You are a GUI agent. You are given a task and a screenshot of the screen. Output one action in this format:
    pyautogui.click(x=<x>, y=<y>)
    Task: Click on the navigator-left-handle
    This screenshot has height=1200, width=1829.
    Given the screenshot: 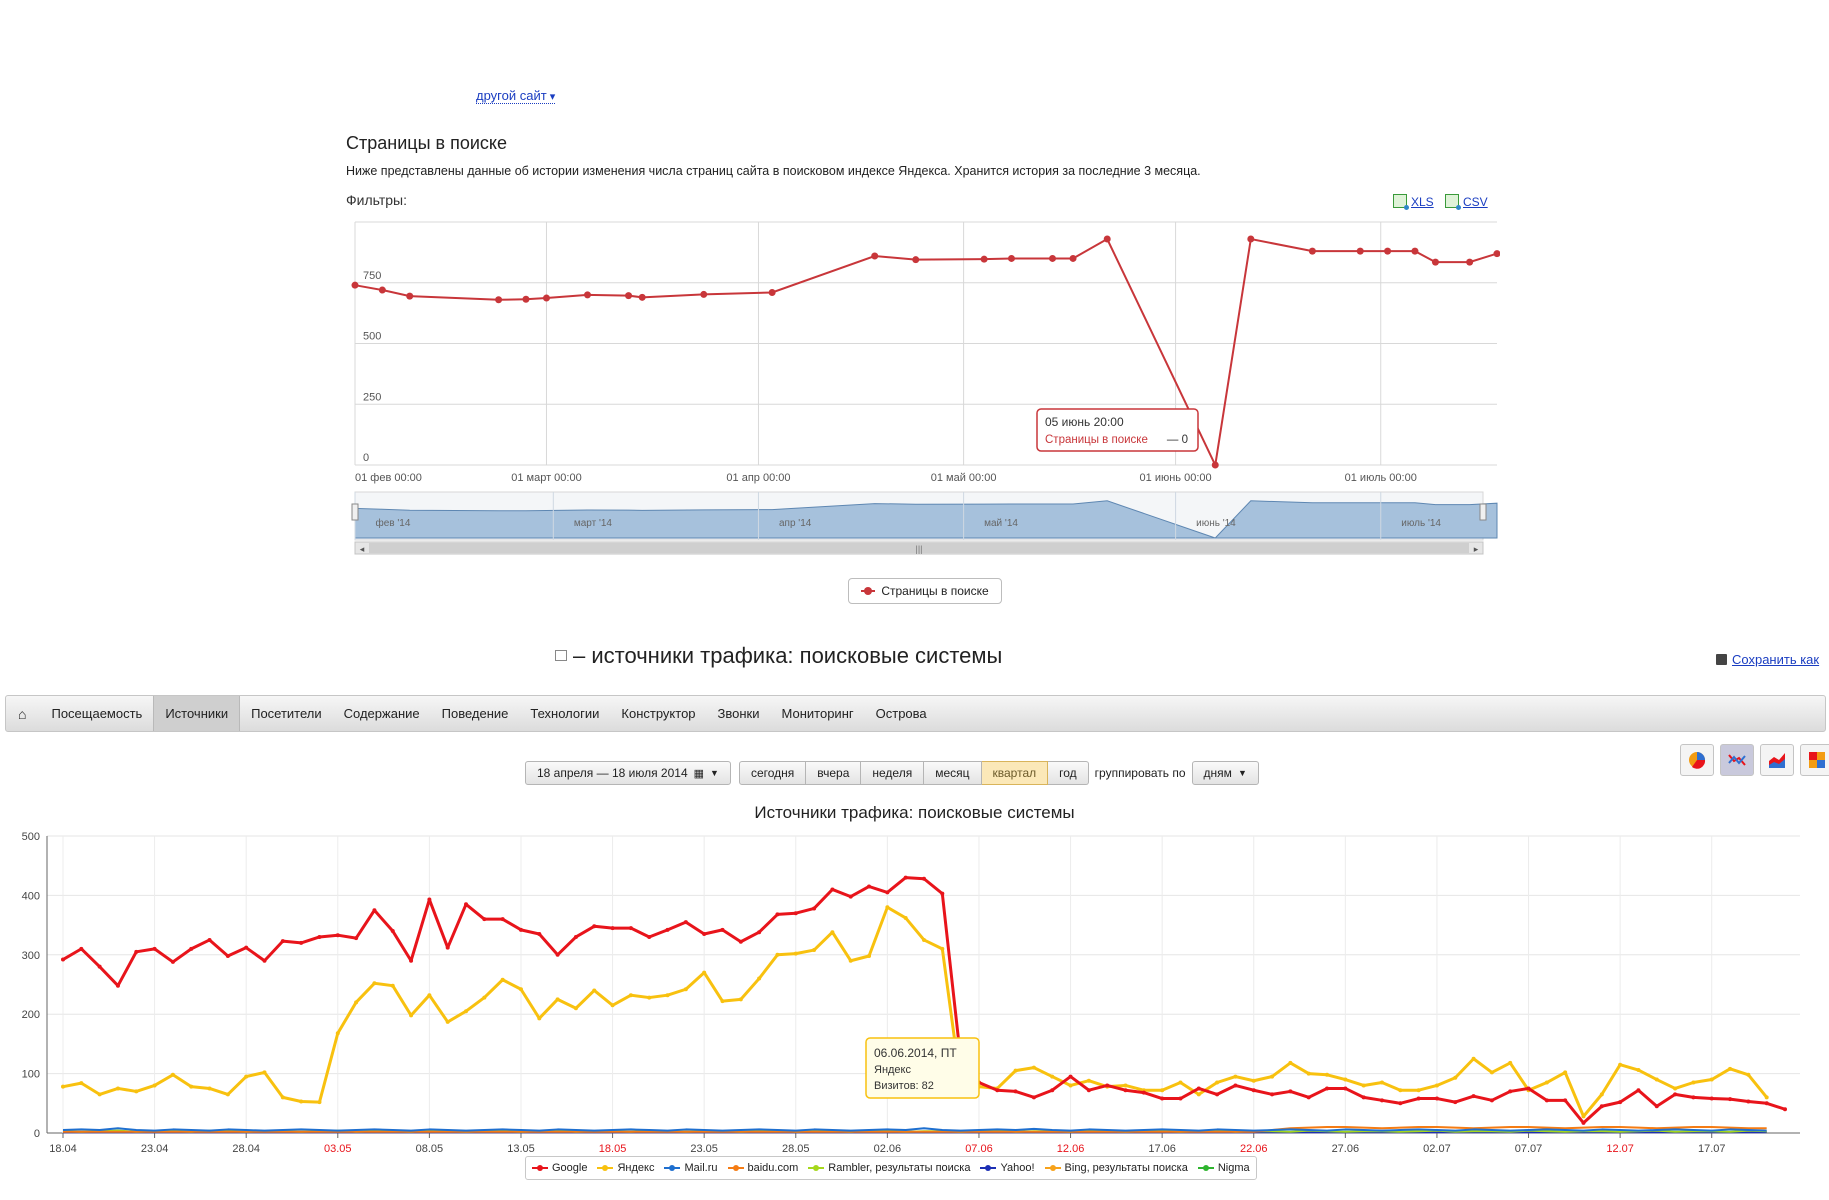 What is the action you would take?
    pyautogui.click(x=355, y=512)
    